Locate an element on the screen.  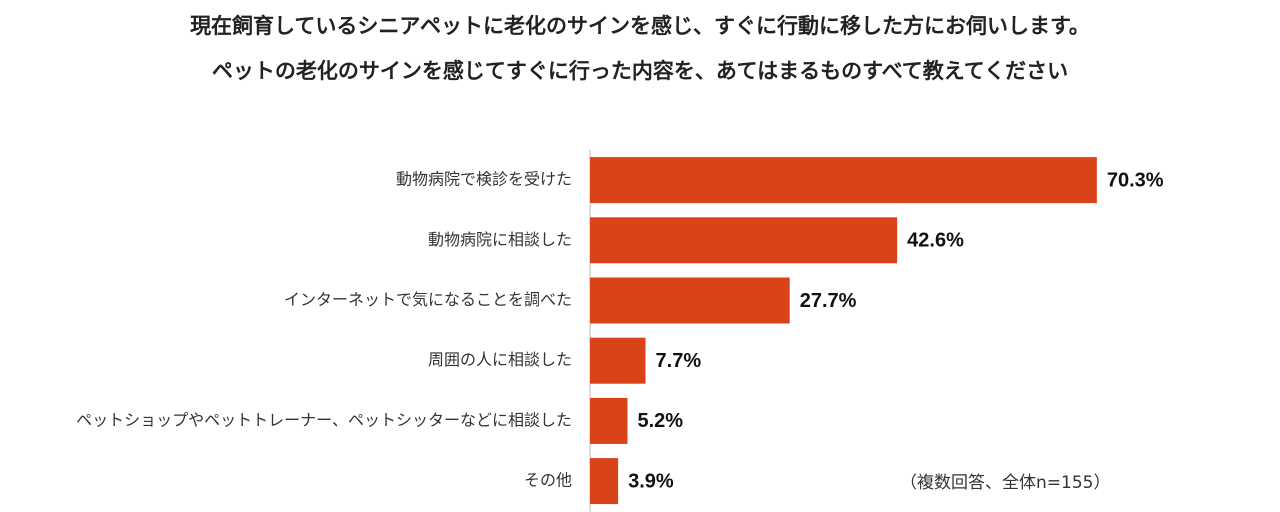
value-label: 42.6% is located at coordinates (935, 241).